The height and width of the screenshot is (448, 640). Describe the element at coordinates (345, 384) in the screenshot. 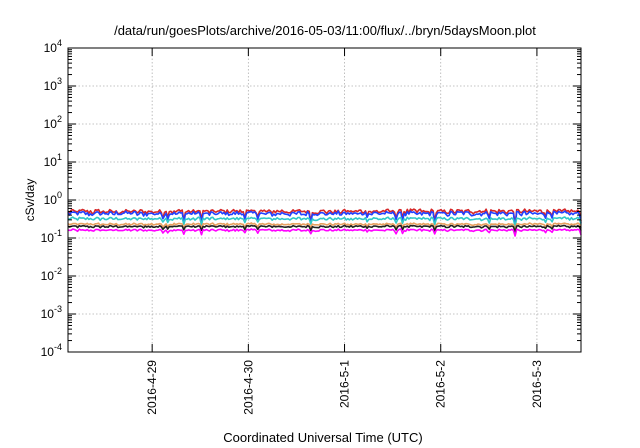

I see `x-tick-label: 2016-5-1` at that location.